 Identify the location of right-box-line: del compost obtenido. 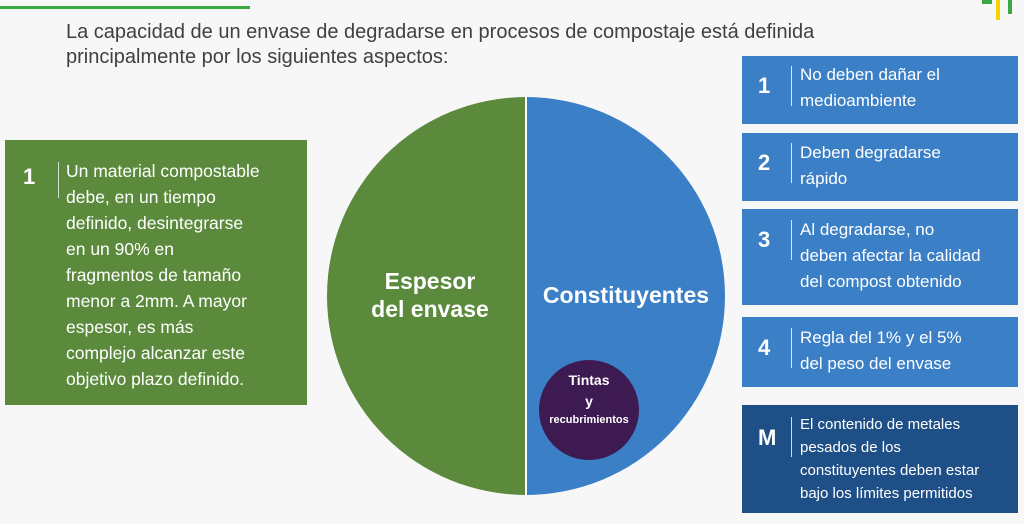
(881, 281).